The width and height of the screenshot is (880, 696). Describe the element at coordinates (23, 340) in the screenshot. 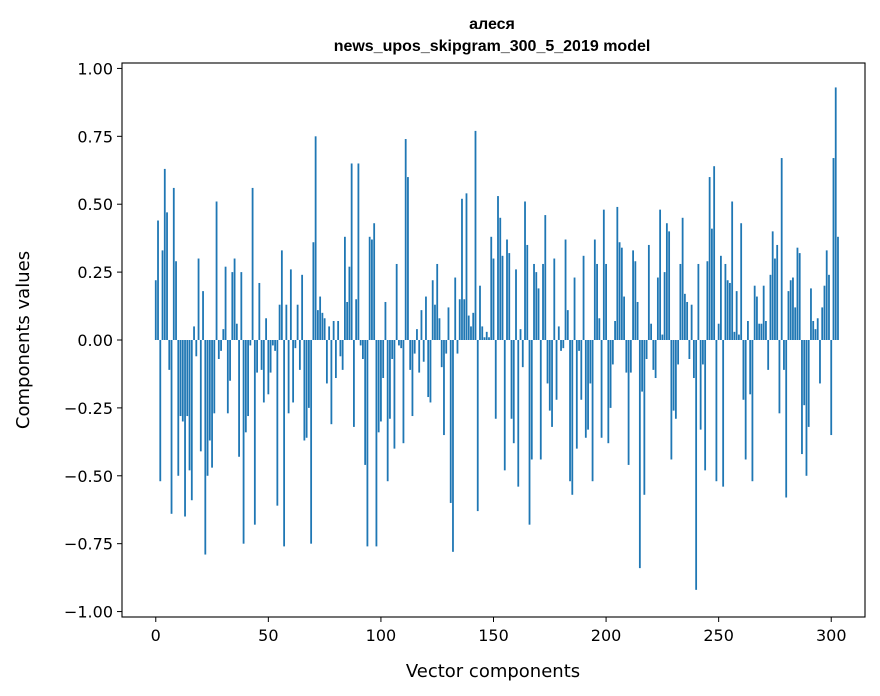

I see `y-axis-label: Components values` at that location.